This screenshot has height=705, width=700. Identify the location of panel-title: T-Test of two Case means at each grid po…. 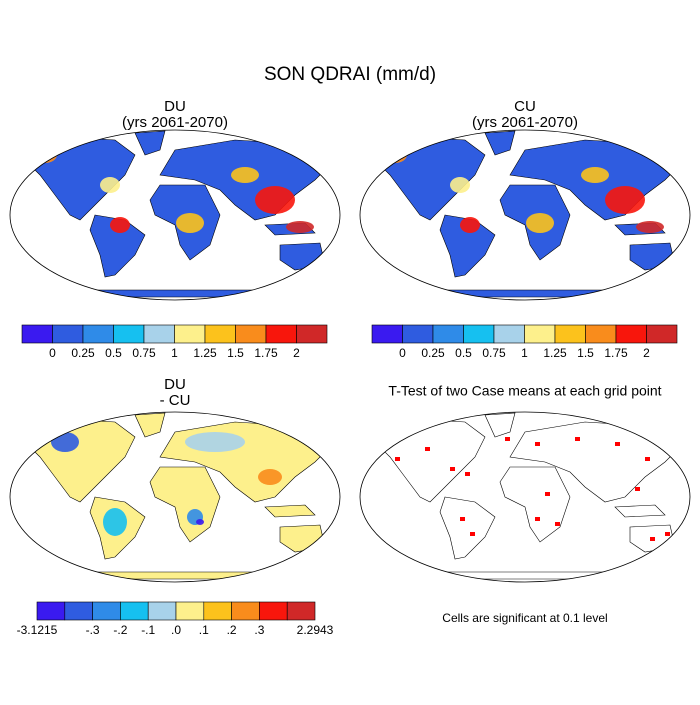
(524, 391).